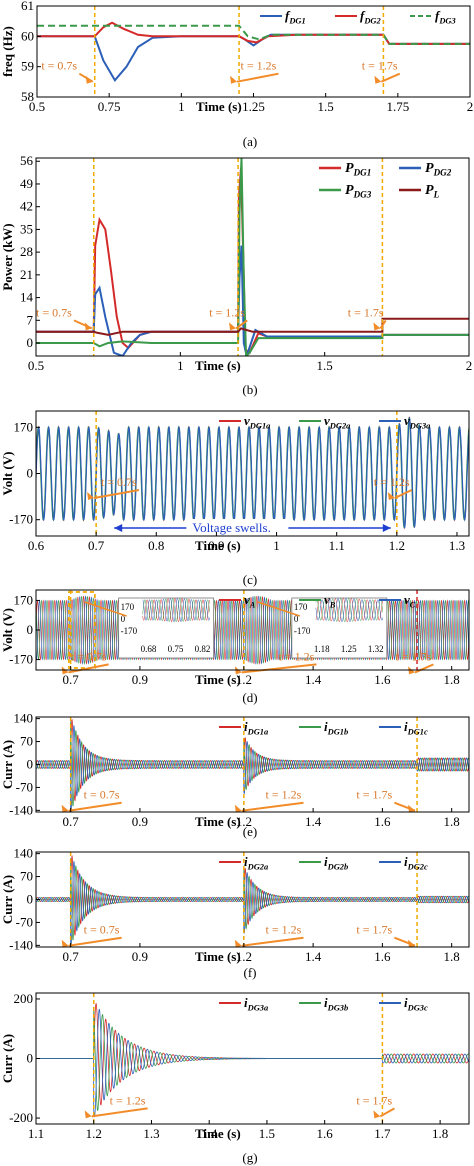  What do you see at coordinates (372, 20) in the screenshot?
I see `legend-entry-sub: DG2` at bounding box center [372, 20].